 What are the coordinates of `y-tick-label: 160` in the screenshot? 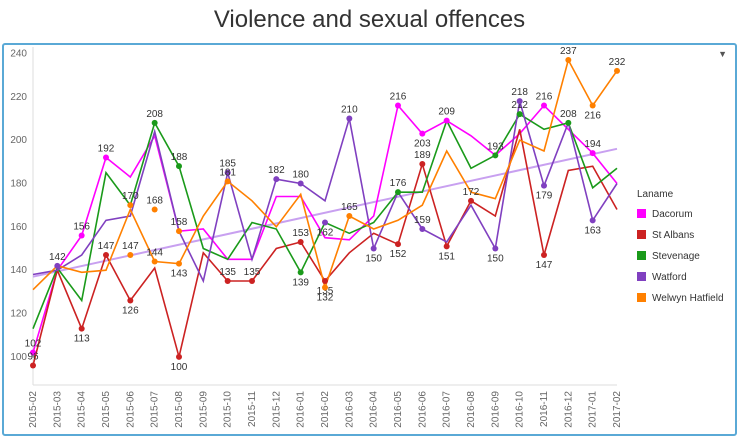 It's located at (18, 227).